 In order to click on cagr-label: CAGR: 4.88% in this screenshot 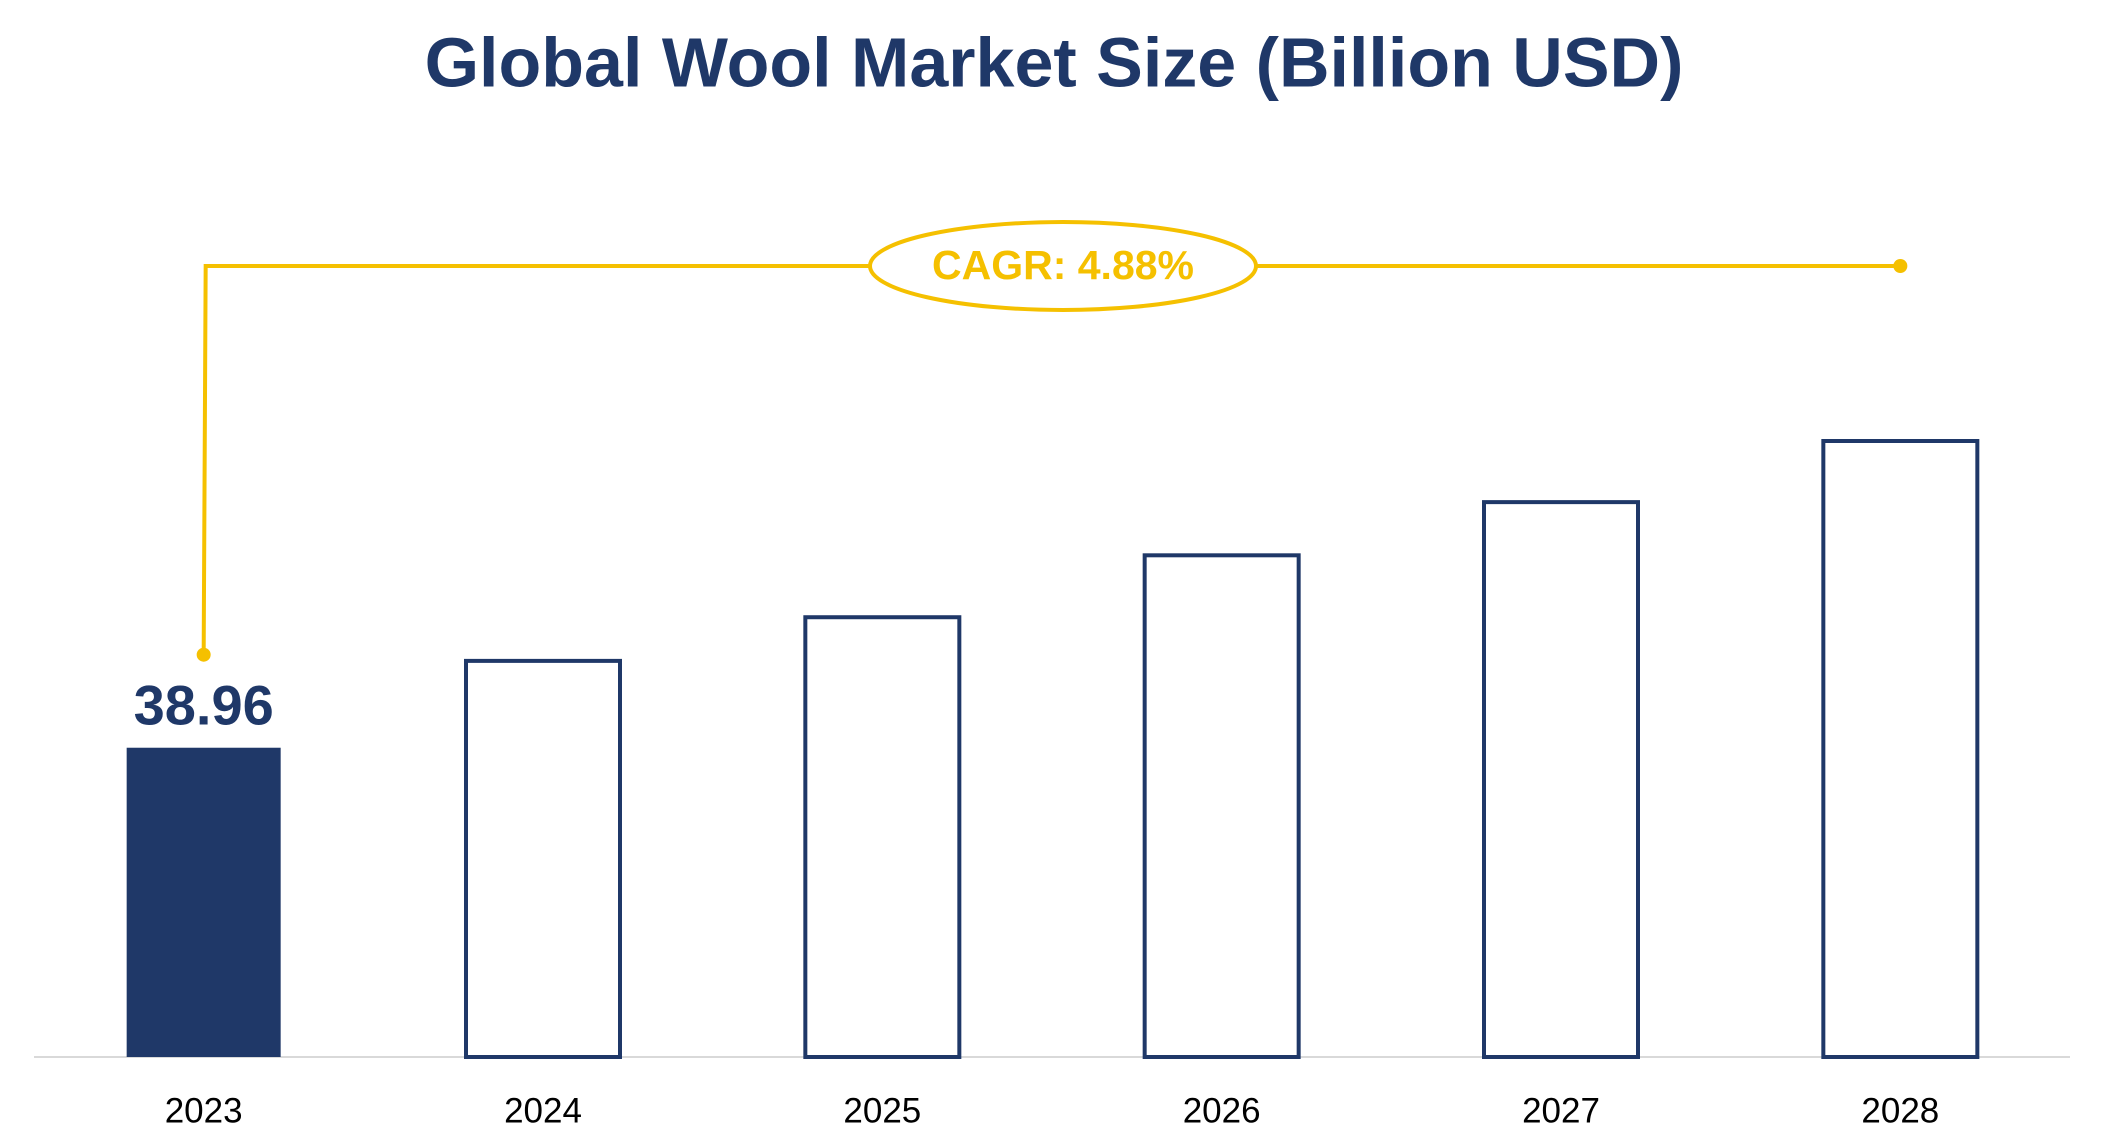, I will do `click(1063, 265)`.